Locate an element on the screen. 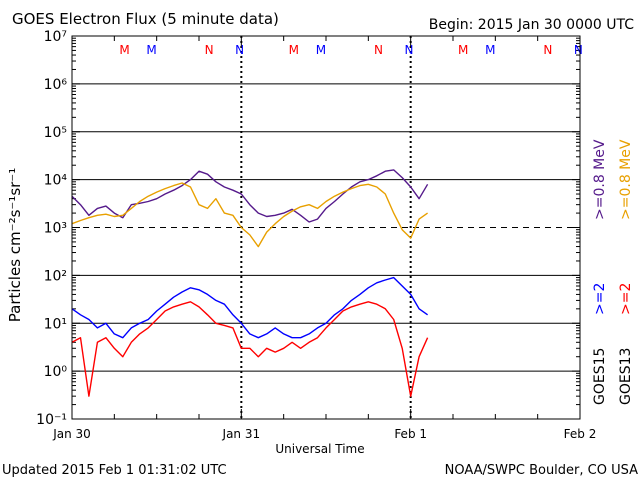  y-tick-label: 10⁷ is located at coordinates (55, 37).